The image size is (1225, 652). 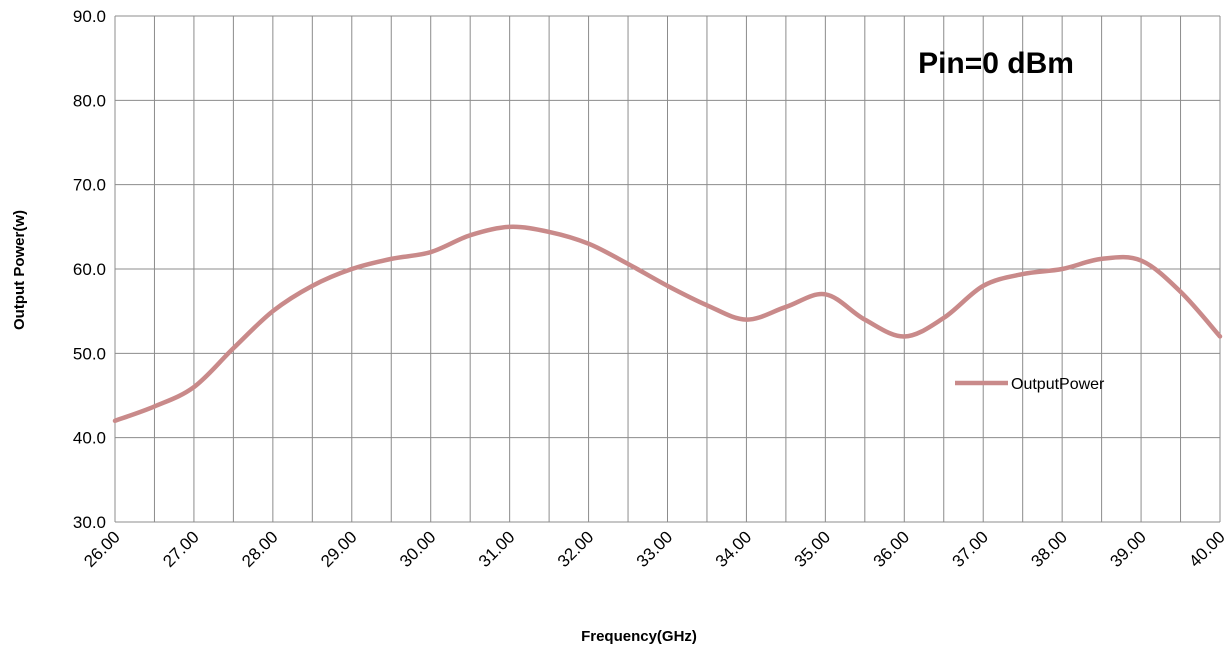 I want to click on x-tick-label: 26.00, so click(x=102, y=549).